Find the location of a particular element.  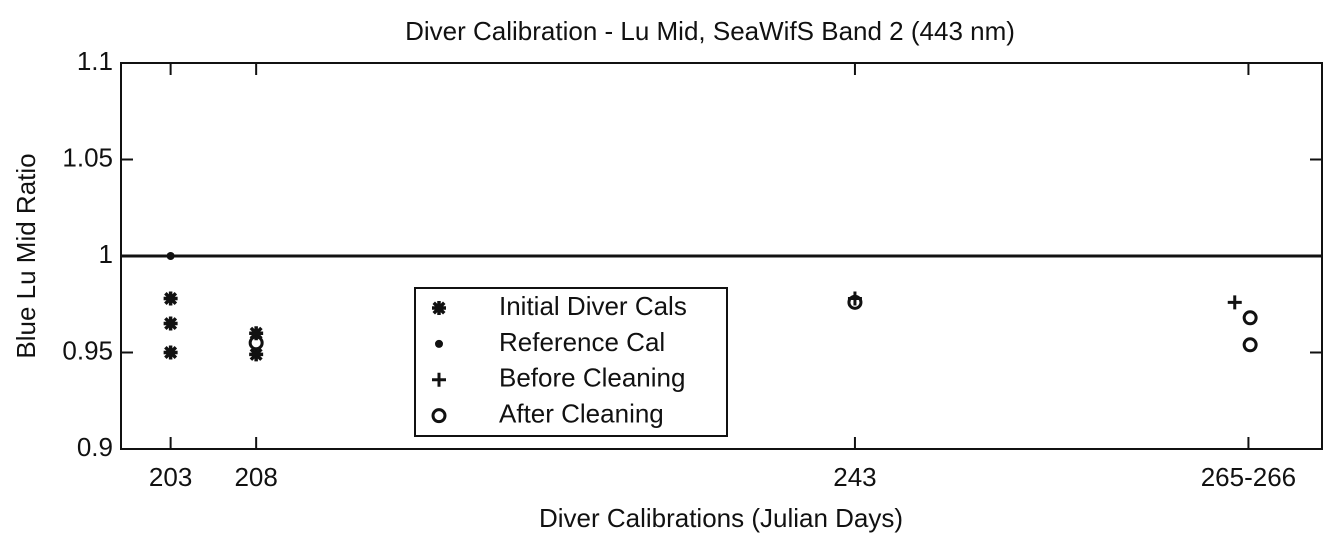

y-tick-label: 0.95 is located at coordinates (87, 350).